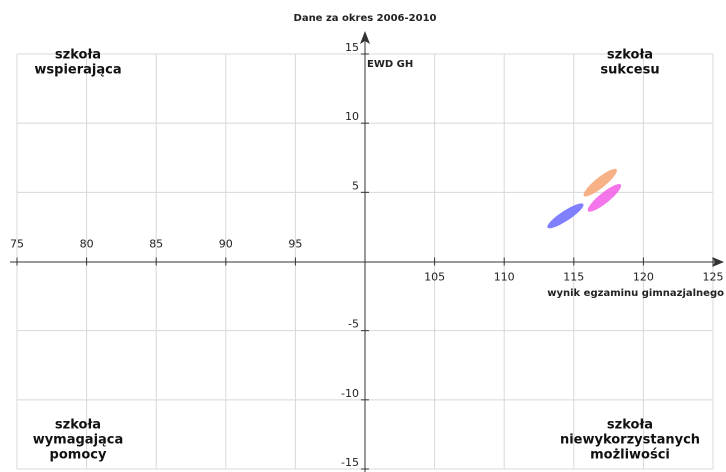 The width and height of the screenshot is (726, 472). What do you see at coordinates (295, 244) in the screenshot?
I see `x-tick-label: 95` at bounding box center [295, 244].